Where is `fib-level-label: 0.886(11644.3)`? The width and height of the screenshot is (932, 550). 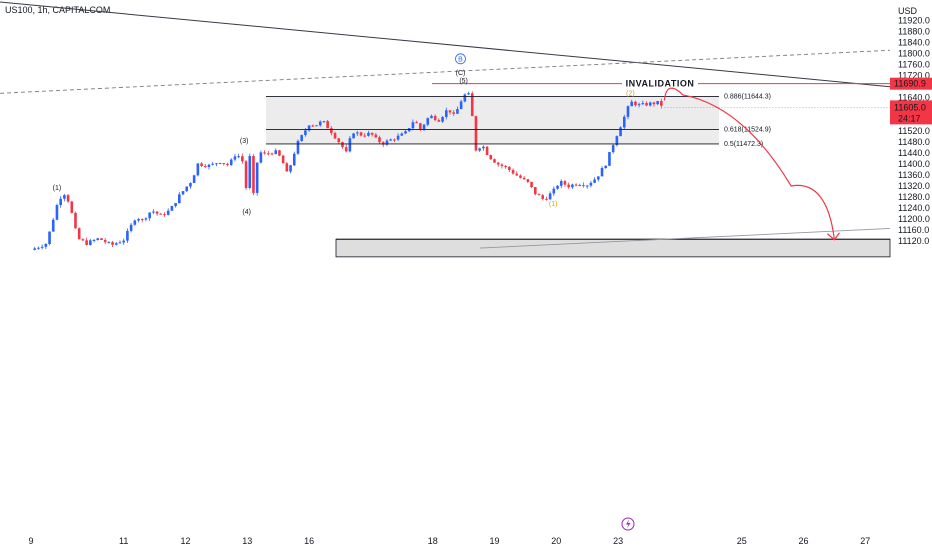 fib-level-label: 0.886(11644.3) is located at coordinates (747, 97).